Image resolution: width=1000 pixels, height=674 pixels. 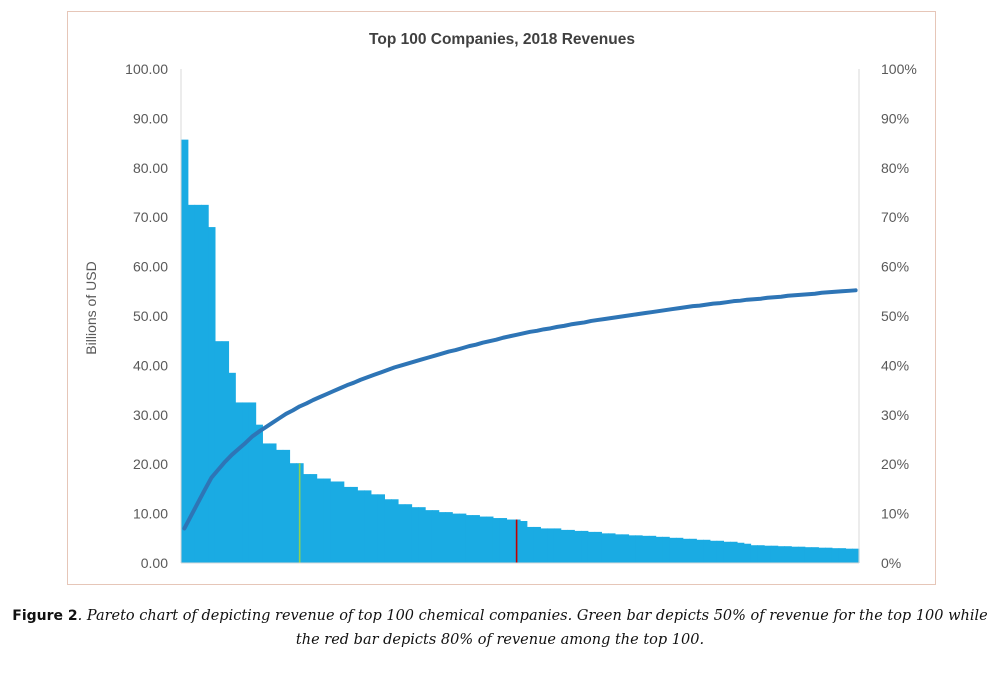 What do you see at coordinates (895, 464) in the screenshot?
I see `right-tick-label: 20%` at bounding box center [895, 464].